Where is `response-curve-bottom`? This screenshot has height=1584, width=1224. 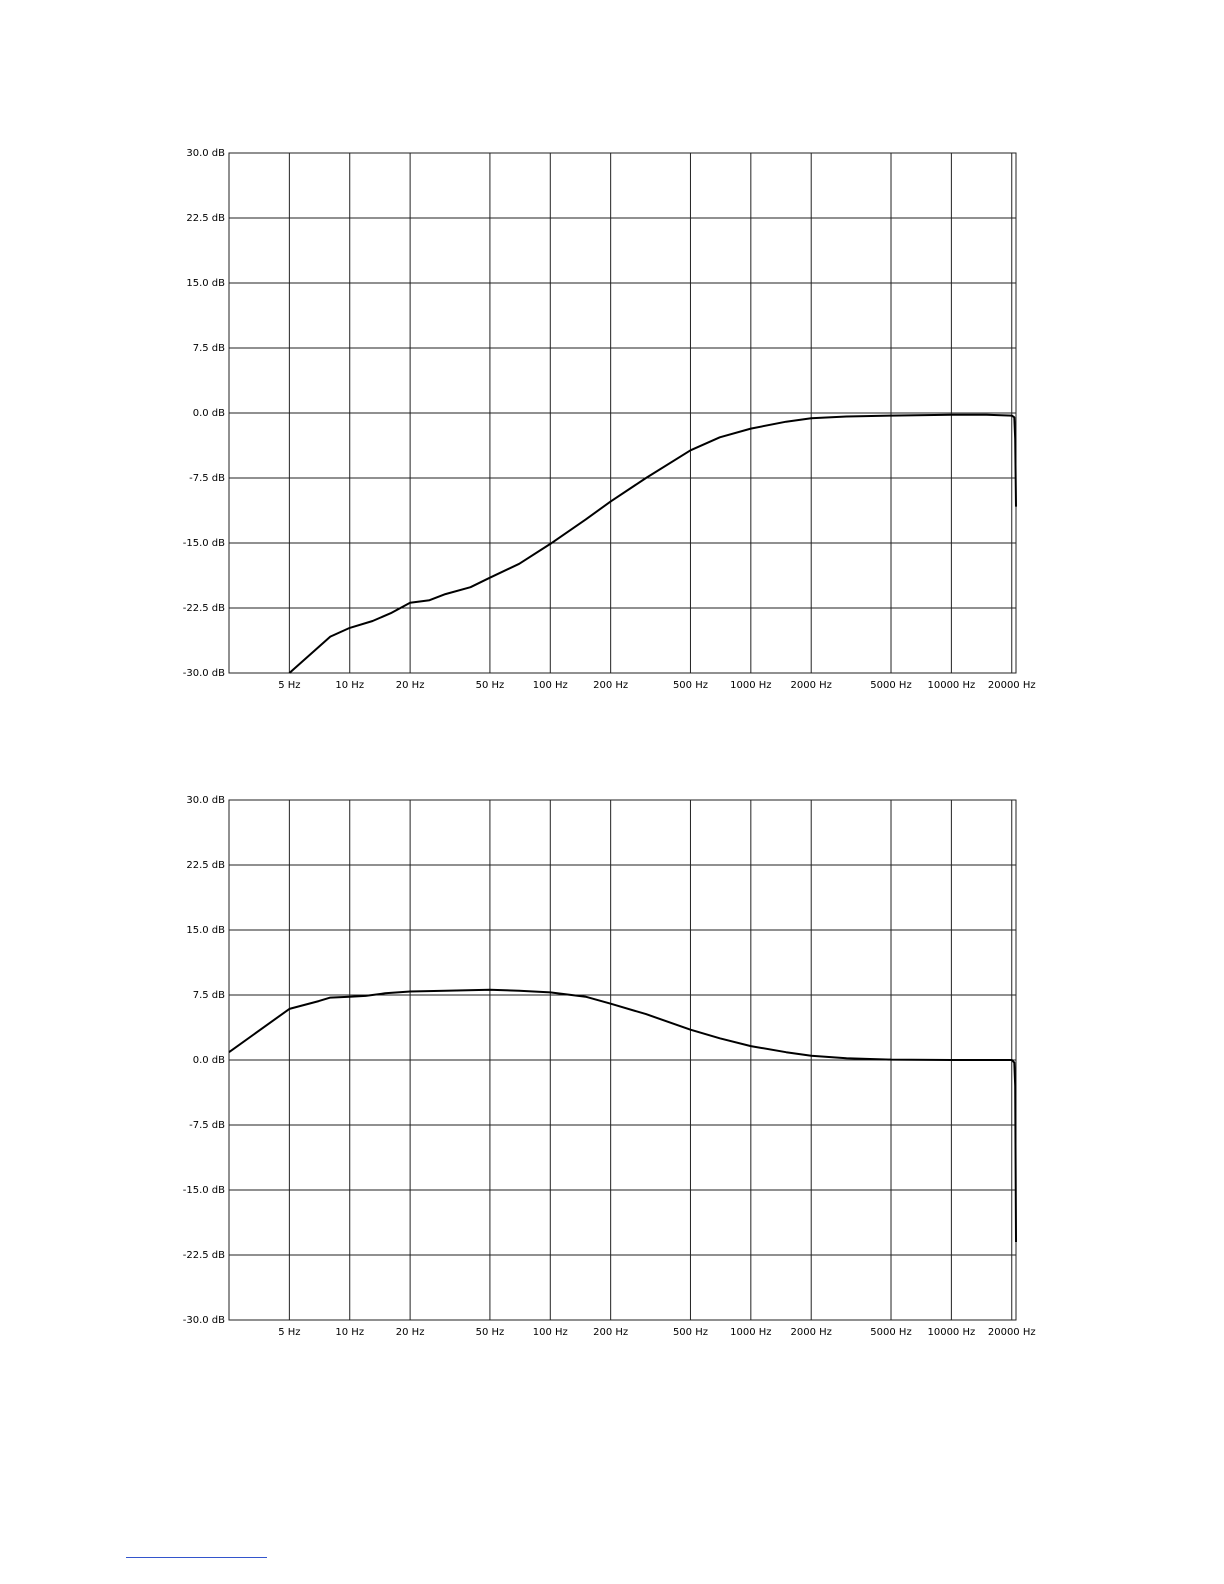
response-curve-bottom is located at coordinates (622, 1115).